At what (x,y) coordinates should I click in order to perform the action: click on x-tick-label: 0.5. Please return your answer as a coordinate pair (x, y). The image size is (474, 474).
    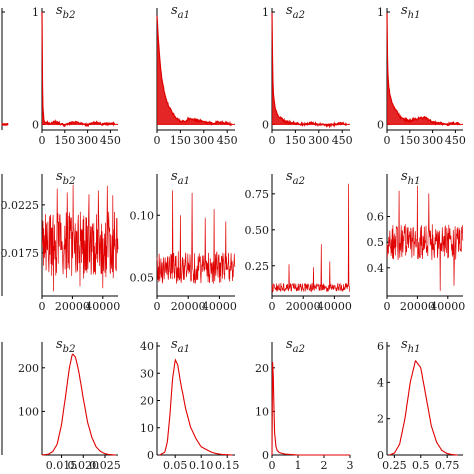
    Looking at the image, I should click on (421, 465).